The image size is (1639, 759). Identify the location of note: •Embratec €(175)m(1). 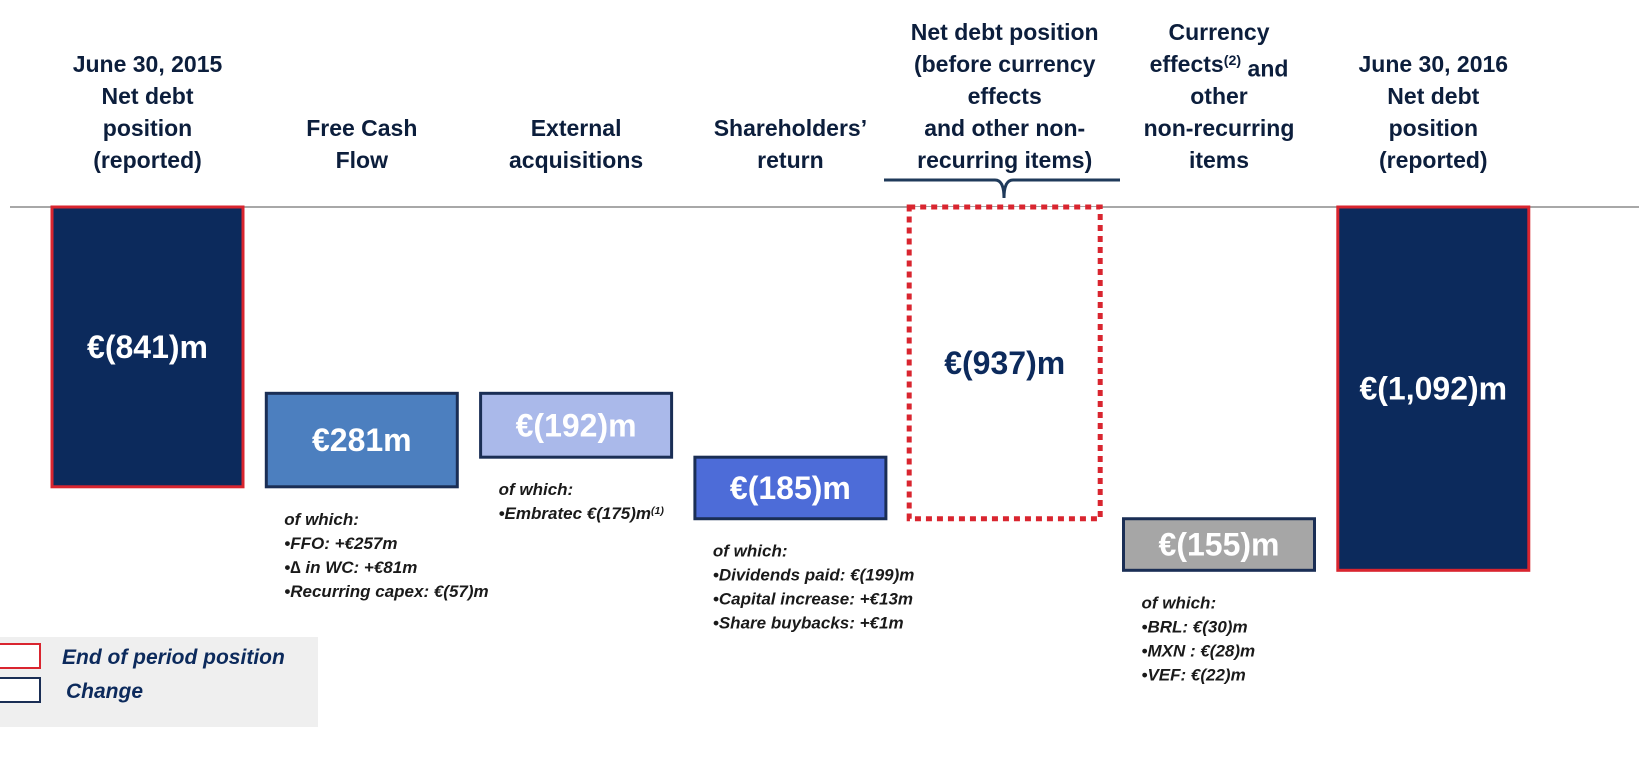
(582, 513).